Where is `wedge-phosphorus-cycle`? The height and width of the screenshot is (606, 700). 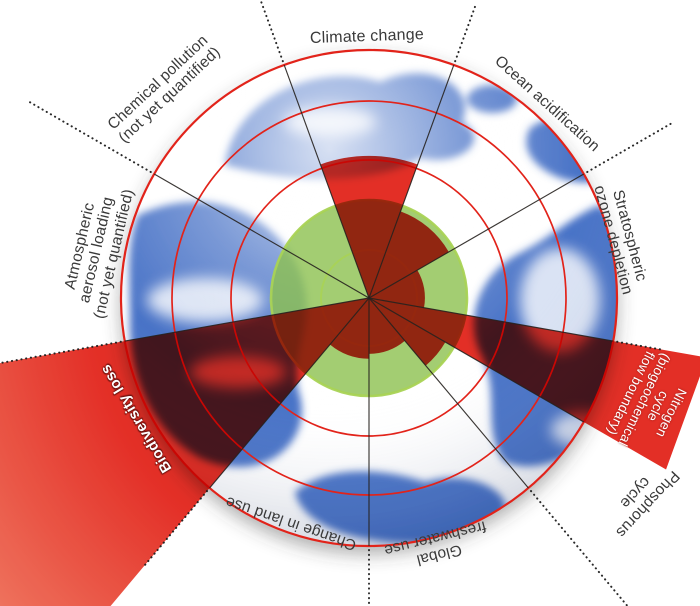 wedge-phosphorus-cycle is located at coordinates (407, 332).